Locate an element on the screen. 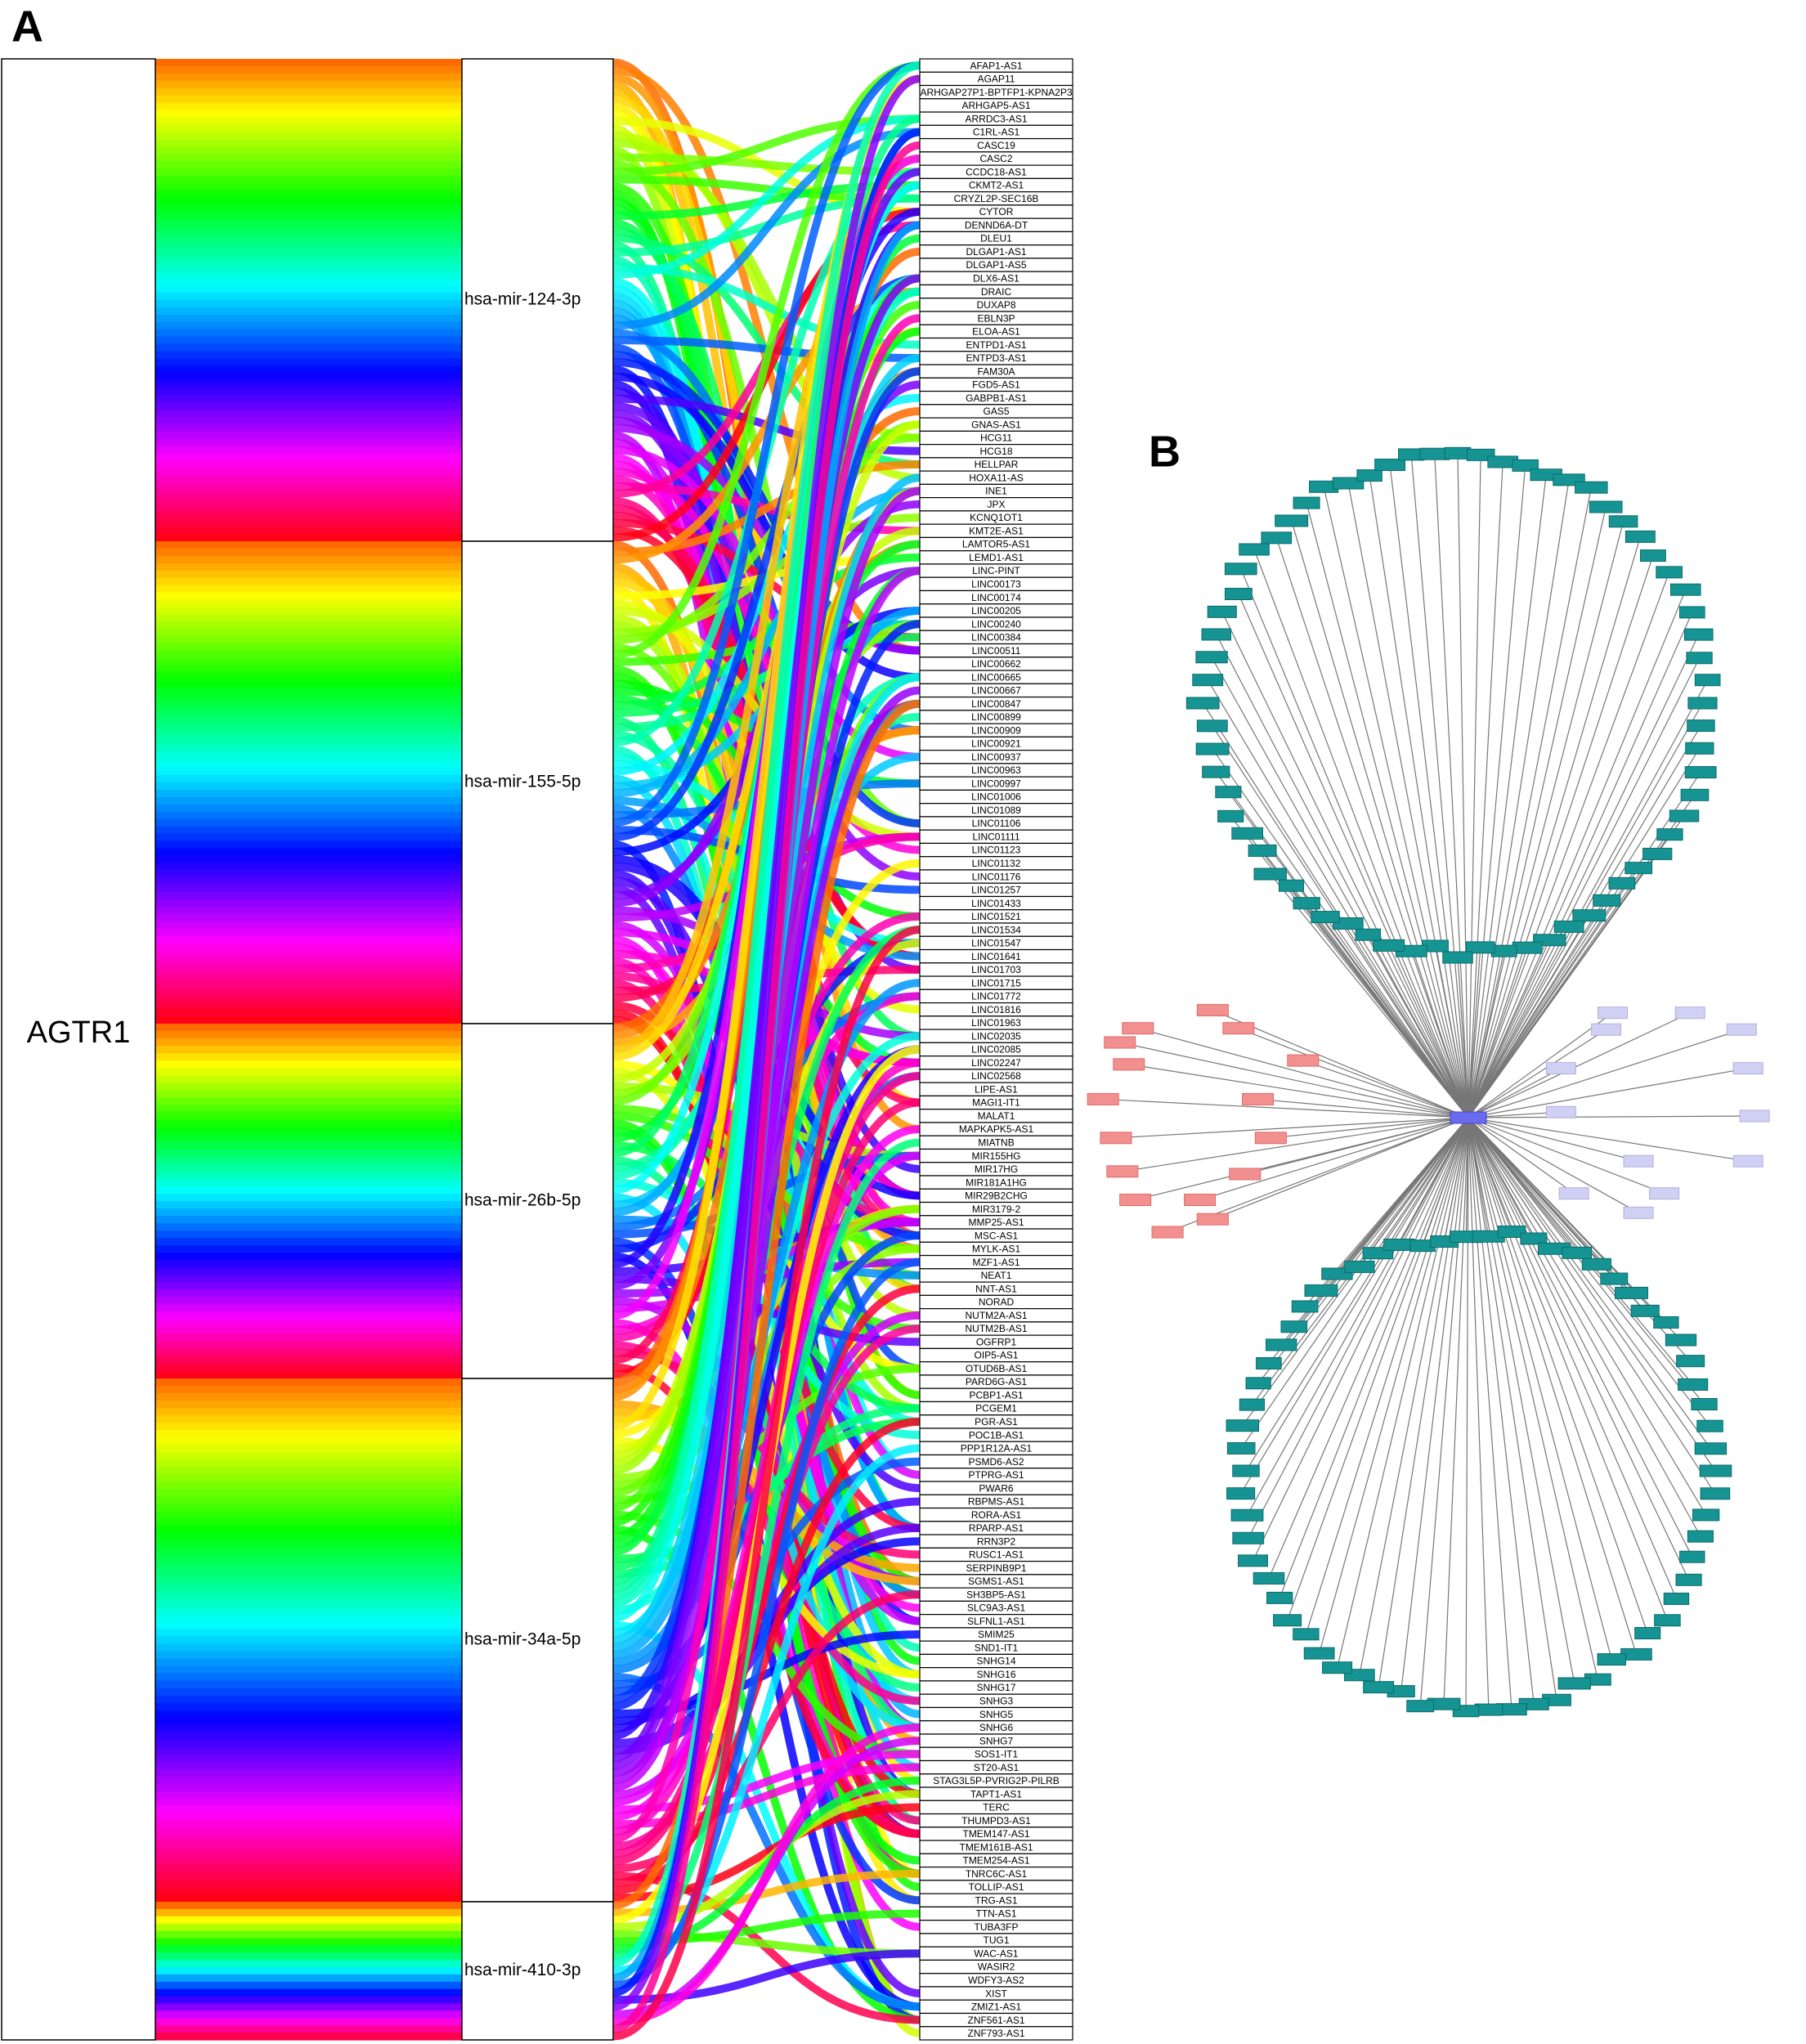  lncrna-label: HOXA11-AS is located at coordinates (996, 478).